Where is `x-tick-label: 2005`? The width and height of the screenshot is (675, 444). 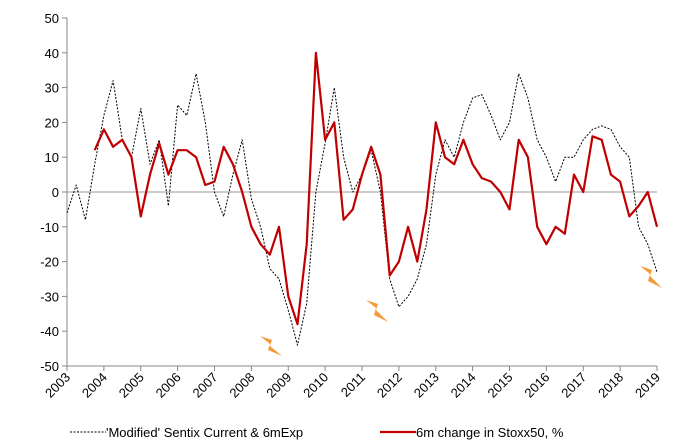 x-tick-label: 2005 is located at coordinates (131, 385).